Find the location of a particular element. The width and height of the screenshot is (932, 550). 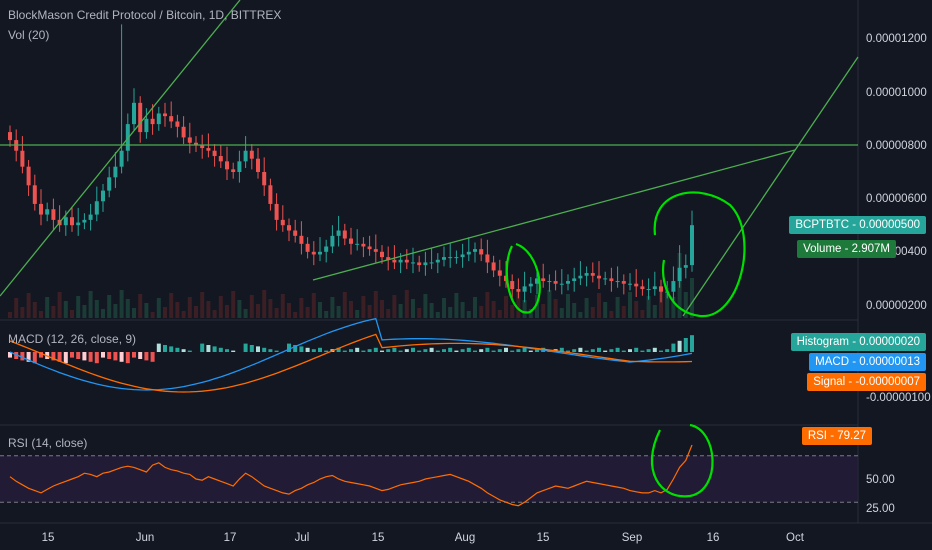

rsi-axis-tick: 50.00 is located at coordinates (880, 480).